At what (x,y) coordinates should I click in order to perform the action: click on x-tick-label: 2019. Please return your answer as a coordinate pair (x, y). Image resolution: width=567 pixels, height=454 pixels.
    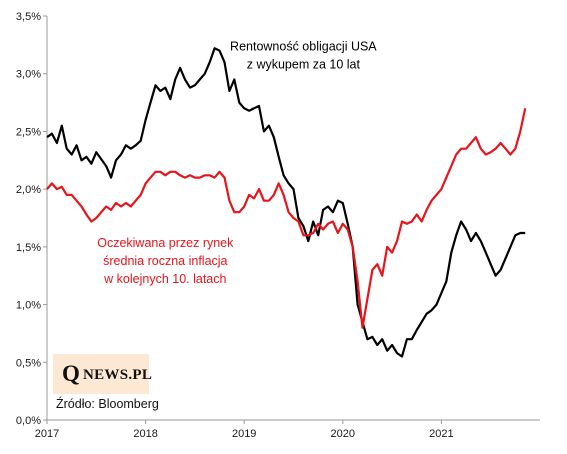
    Looking at the image, I should click on (244, 434).